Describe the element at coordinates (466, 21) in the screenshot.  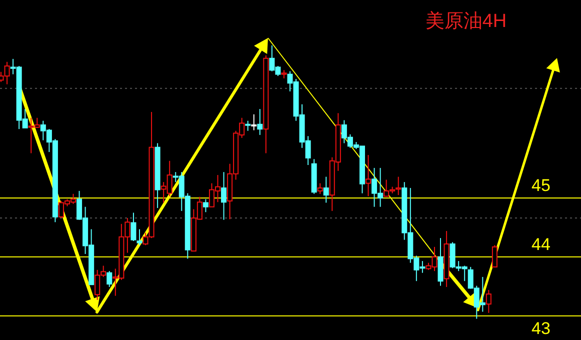
I see `text: 美原油4H` at that location.